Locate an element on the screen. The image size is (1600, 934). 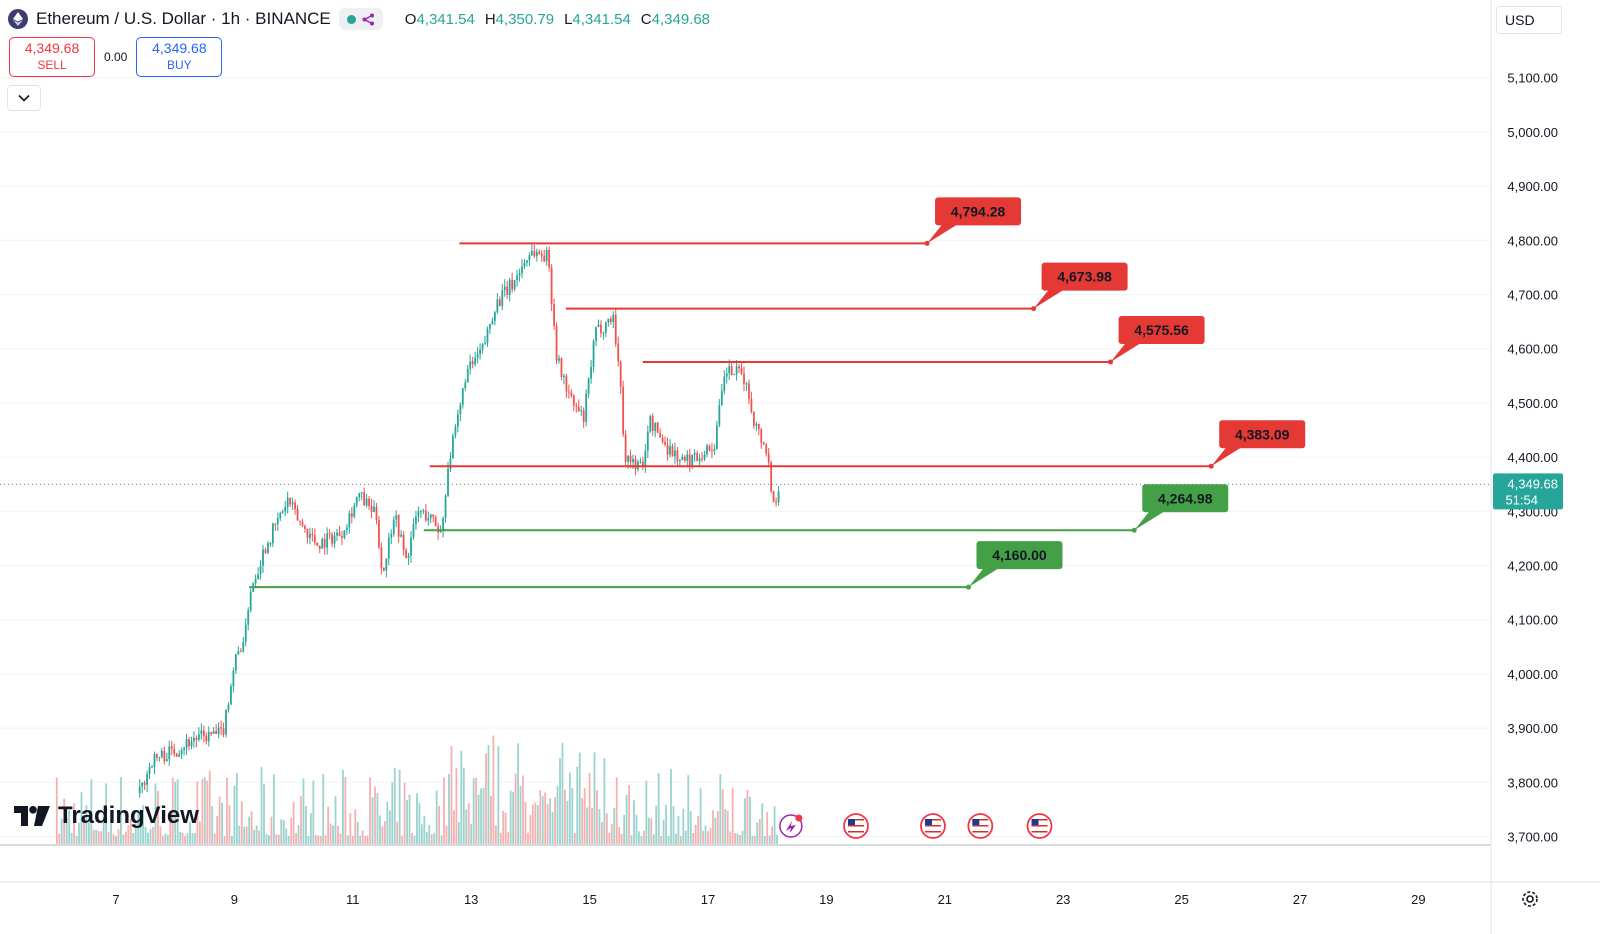
market-open-dot is located at coordinates (351, 19).